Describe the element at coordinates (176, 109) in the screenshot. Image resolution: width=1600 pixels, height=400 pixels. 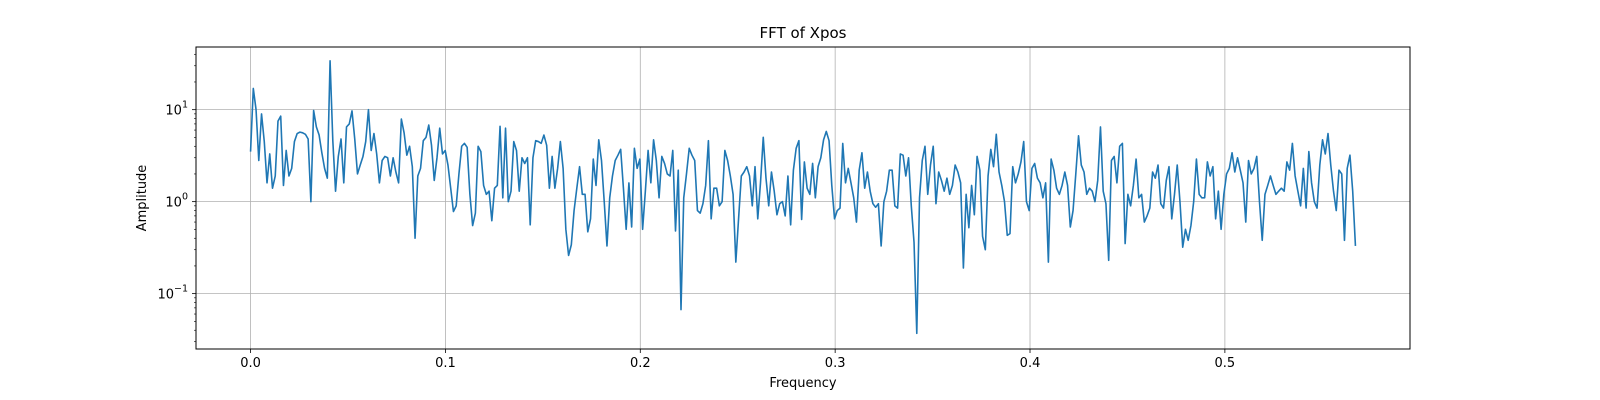
I see `y-tick-label: 10¹` at that location.